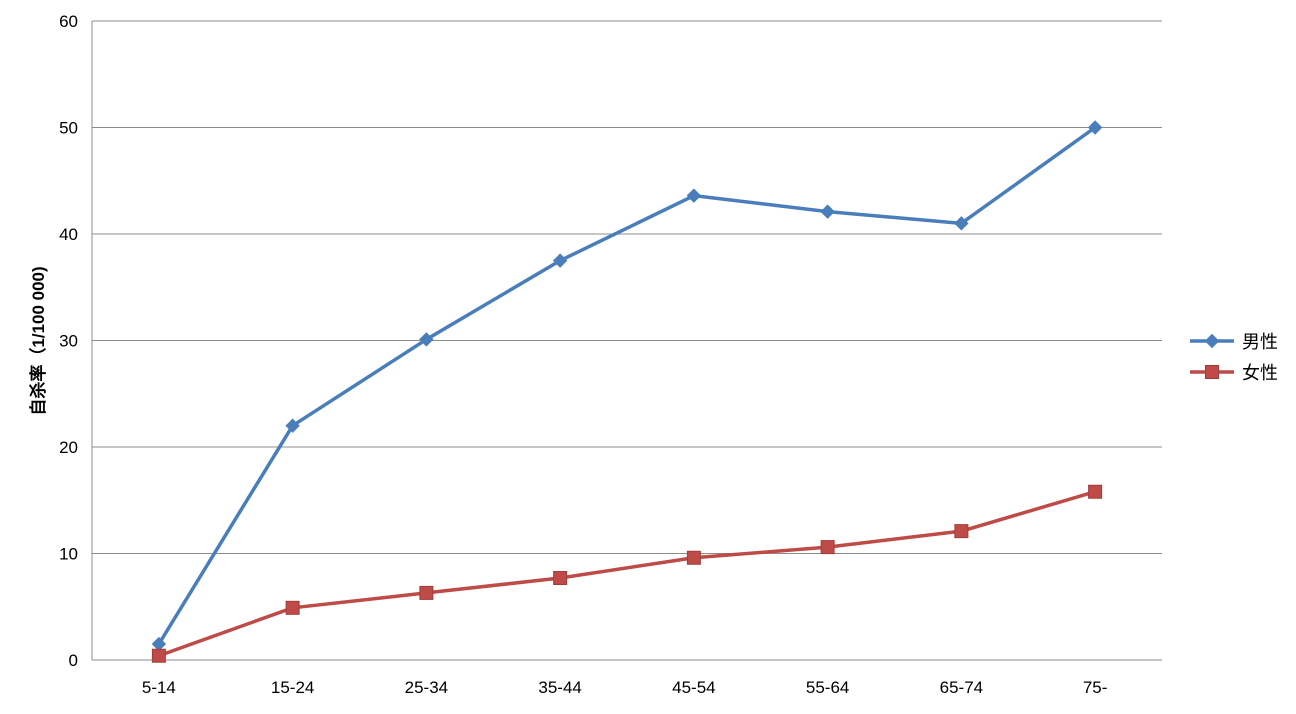  I want to click on y-axis-label: 自杀率（1/100 000), so click(38, 340).